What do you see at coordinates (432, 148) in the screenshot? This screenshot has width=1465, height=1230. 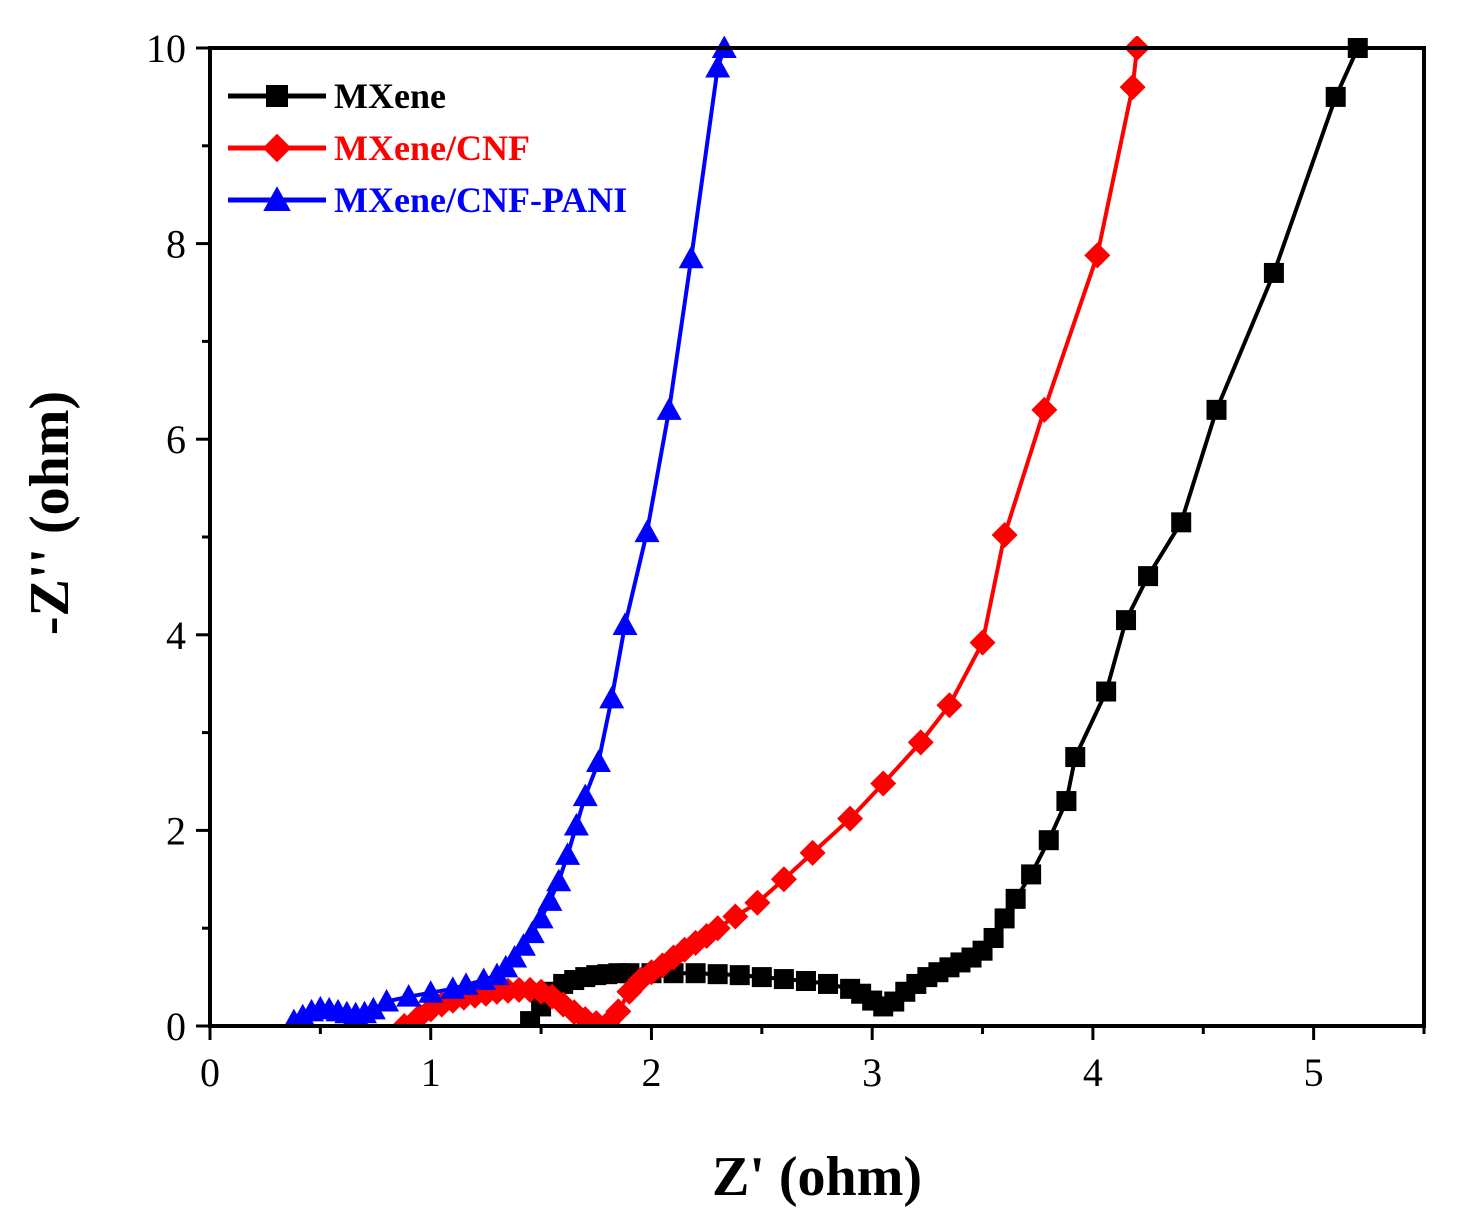 I see `legend-label: MXene/CNF` at bounding box center [432, 148].